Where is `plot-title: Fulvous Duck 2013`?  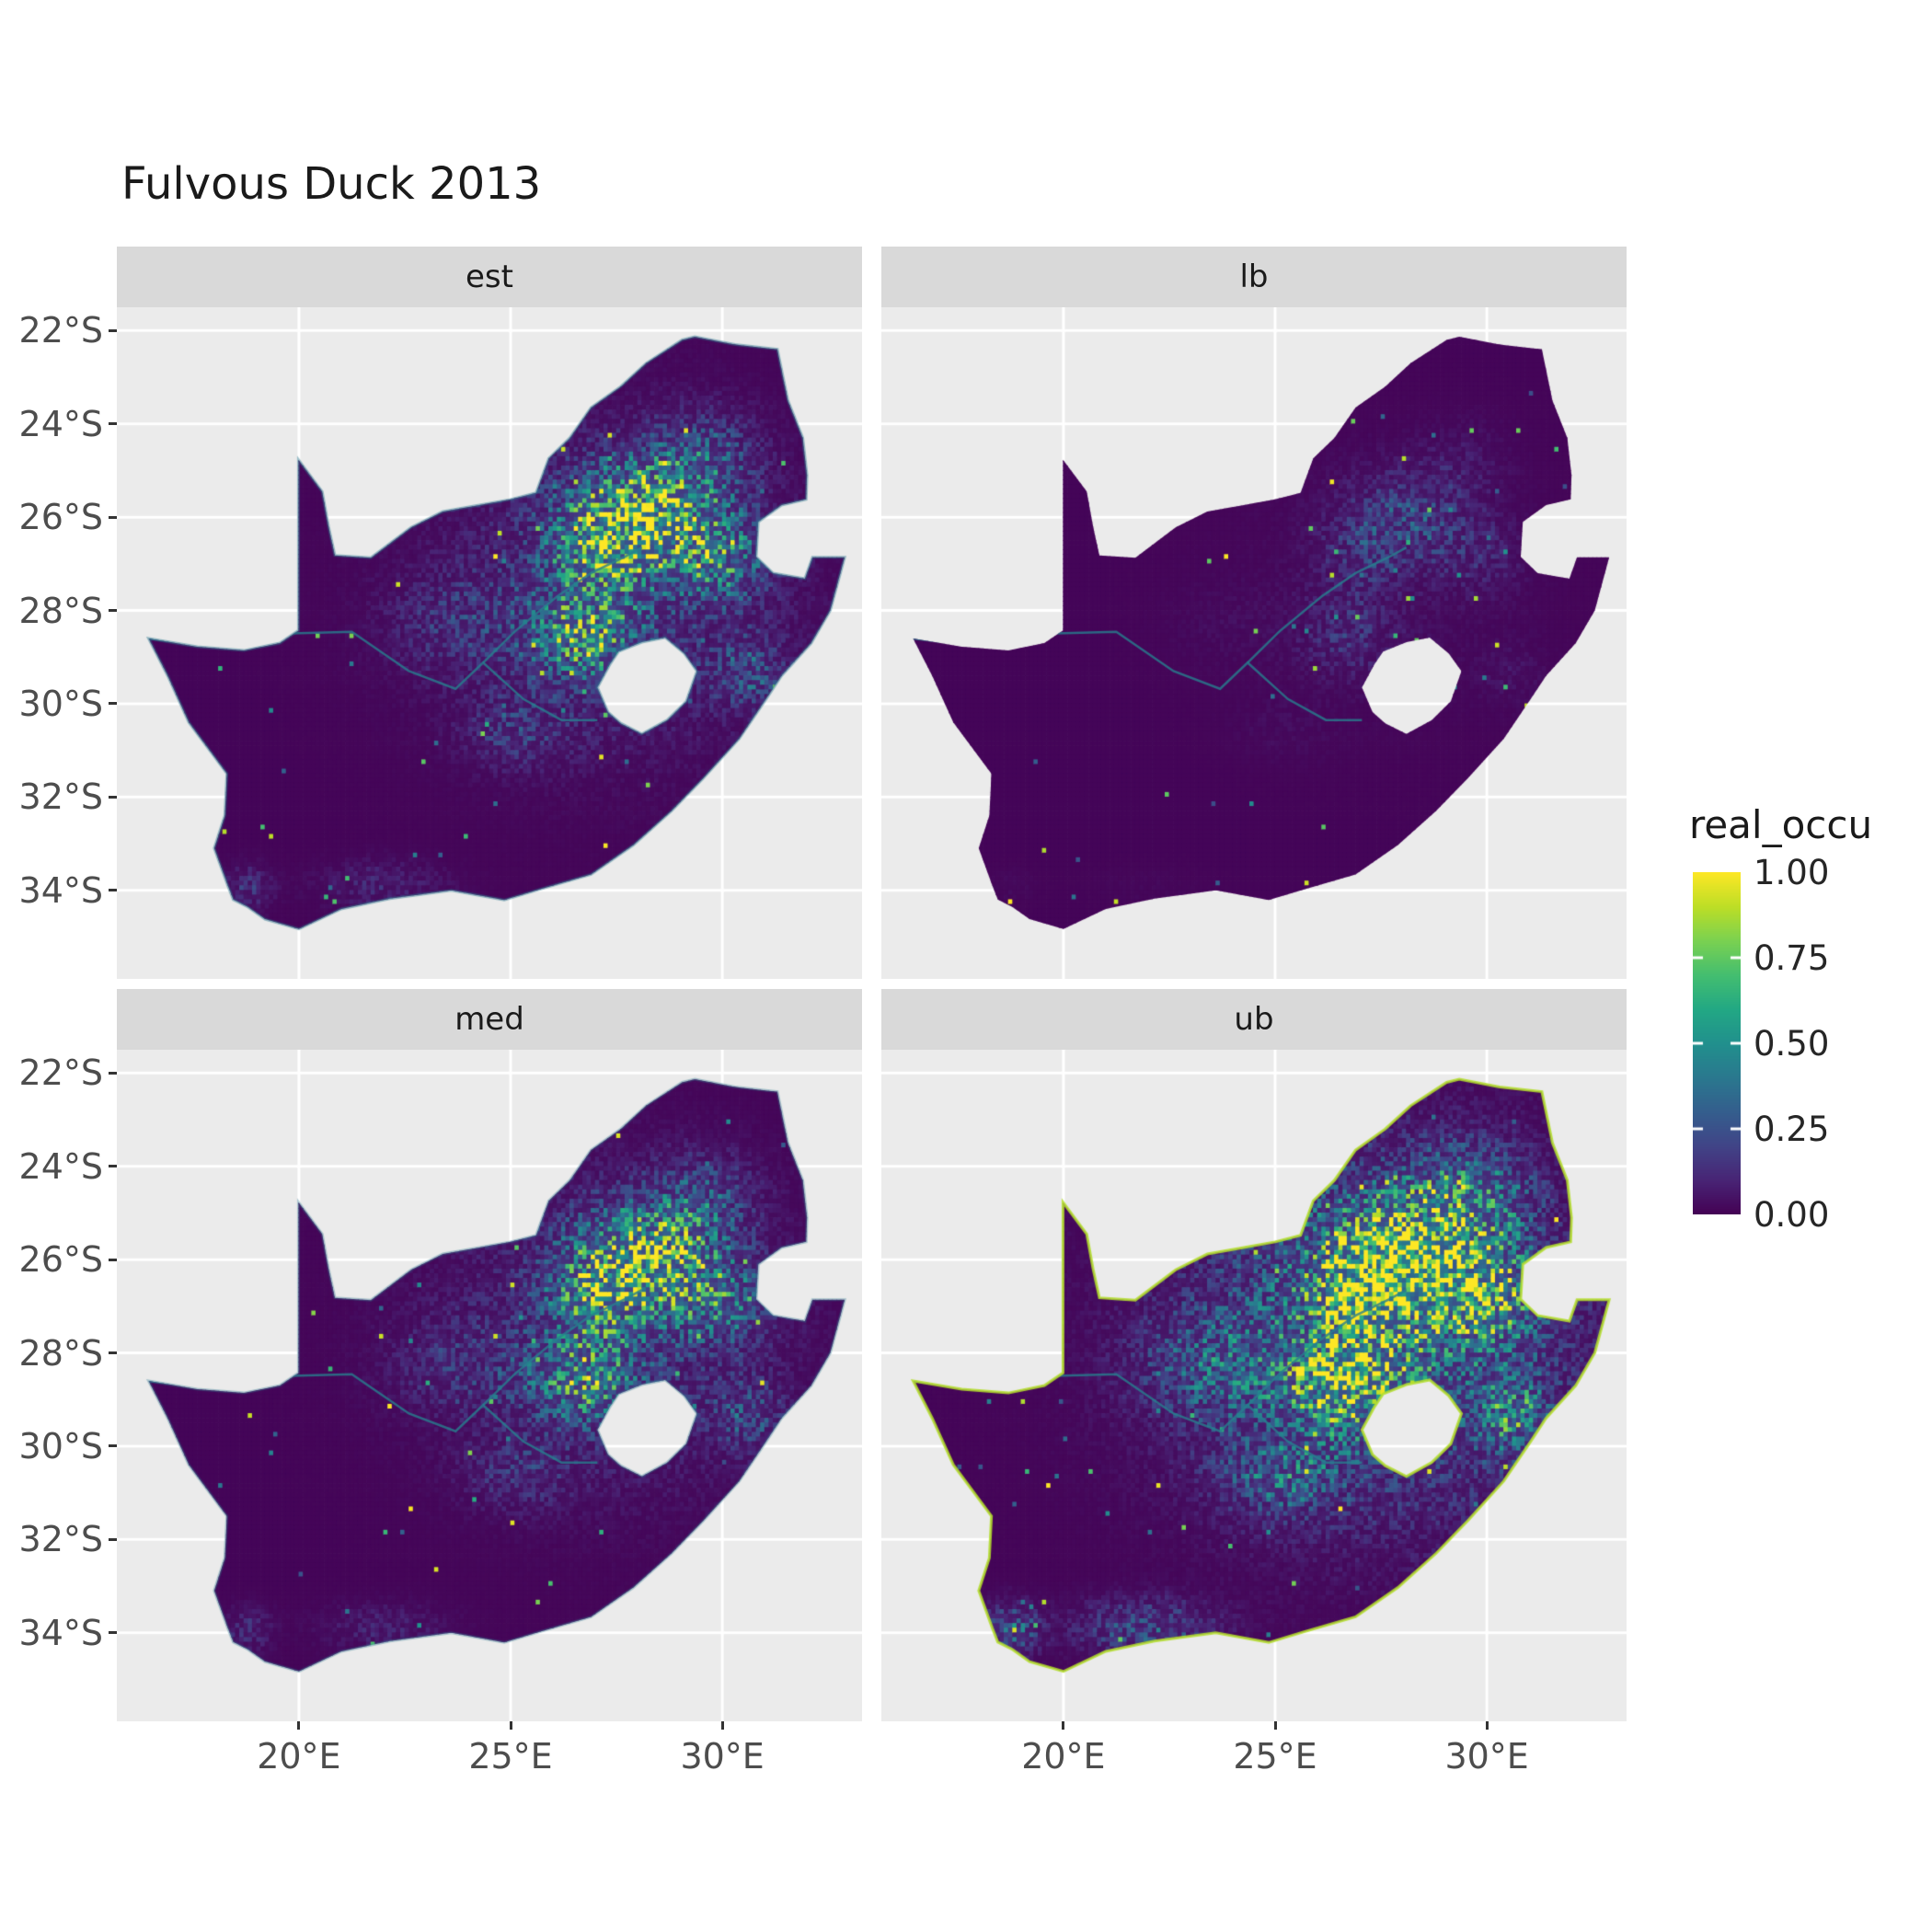 plot-title: Fulvous Duck 2013 is located at coordinates (331, 184).